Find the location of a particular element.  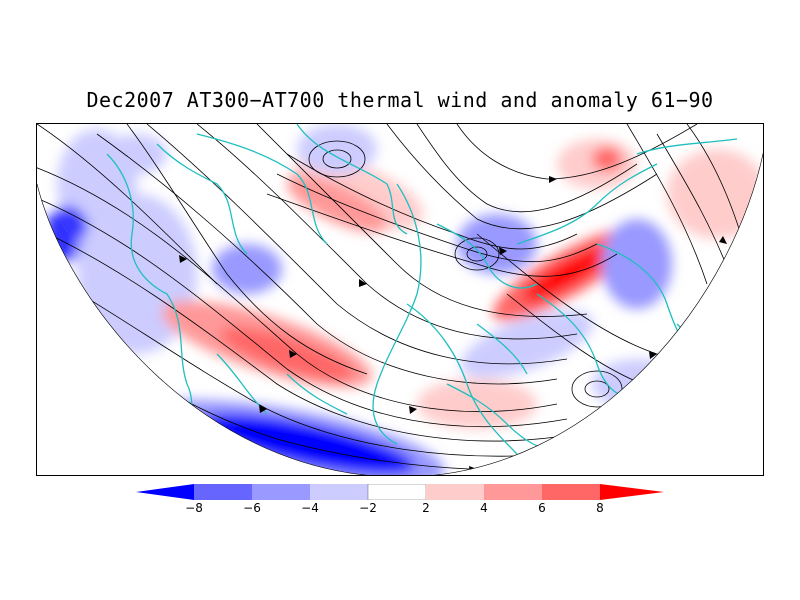

colorbar is located at coordinates (400, 492).